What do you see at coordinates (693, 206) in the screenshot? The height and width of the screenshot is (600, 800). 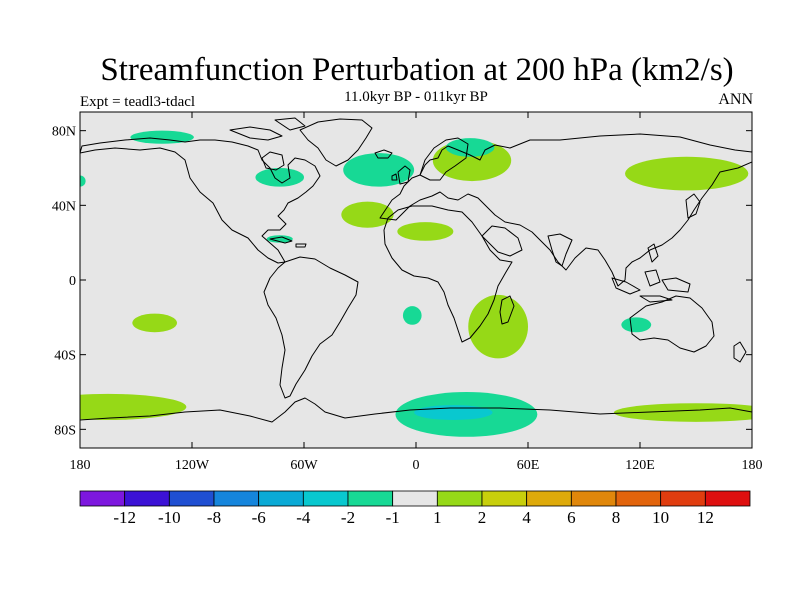 I see `coast-japan` at bounding box center [693, 206].